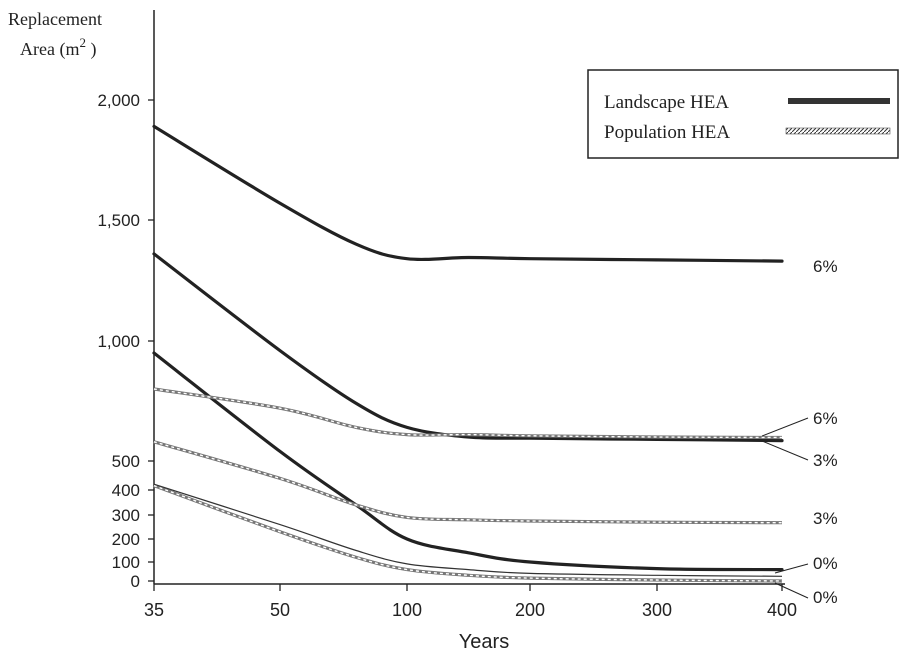 Image resolution: width=903 pixels, height=653 pixels. I want to click on legend-swatch-population, so click(838, 131).